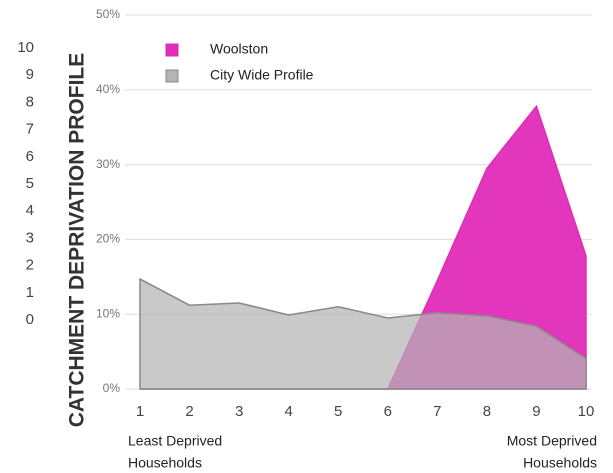 The height and width of the screenshot is (473, 613). I want to click on side-scale-label: 4, so click(30, 210).